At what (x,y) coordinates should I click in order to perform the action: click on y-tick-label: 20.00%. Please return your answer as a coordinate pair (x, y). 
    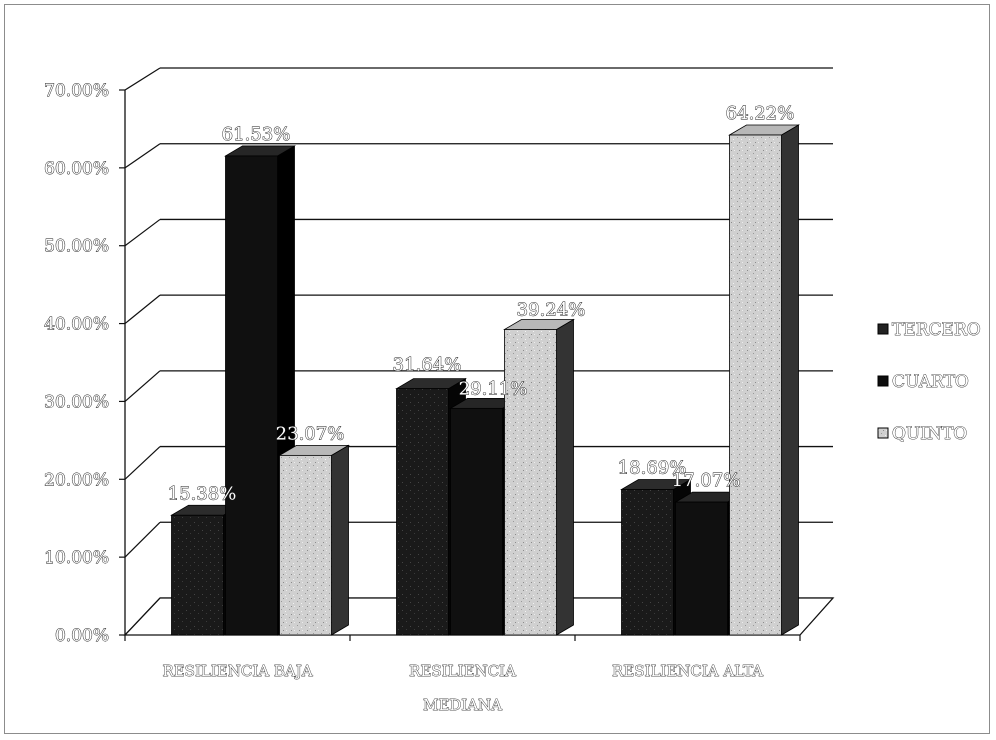
    Looking at the image, I should click on (76, 480).